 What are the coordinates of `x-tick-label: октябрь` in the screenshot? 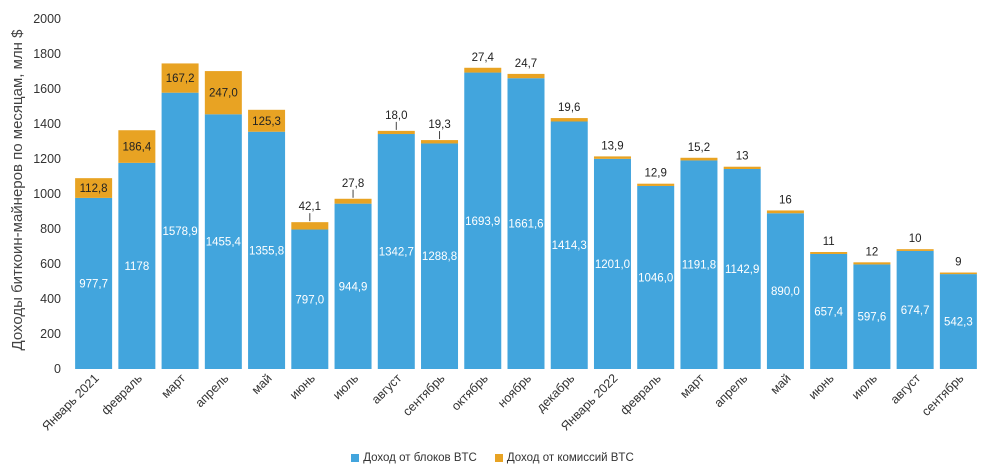 It's located at (470, 392).